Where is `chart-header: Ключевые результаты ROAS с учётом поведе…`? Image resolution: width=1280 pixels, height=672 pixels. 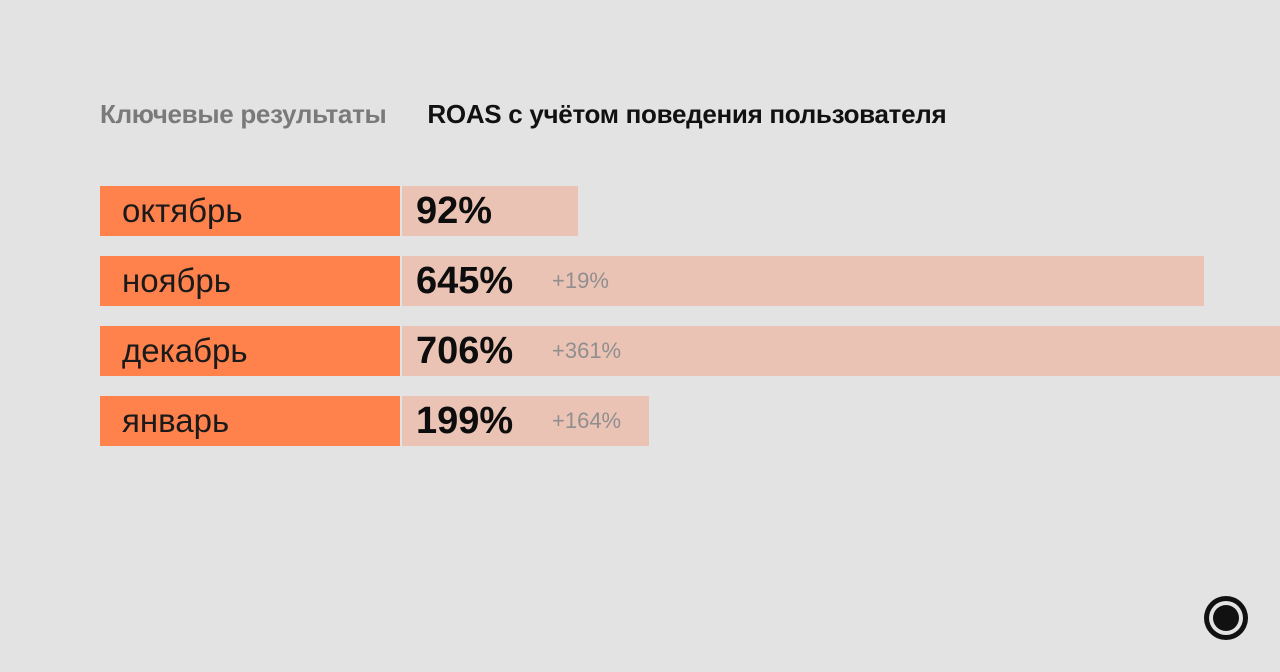 chart-header: Ключевые результаты ROAS с учётом поведе… is located at coordinates (523, 114).